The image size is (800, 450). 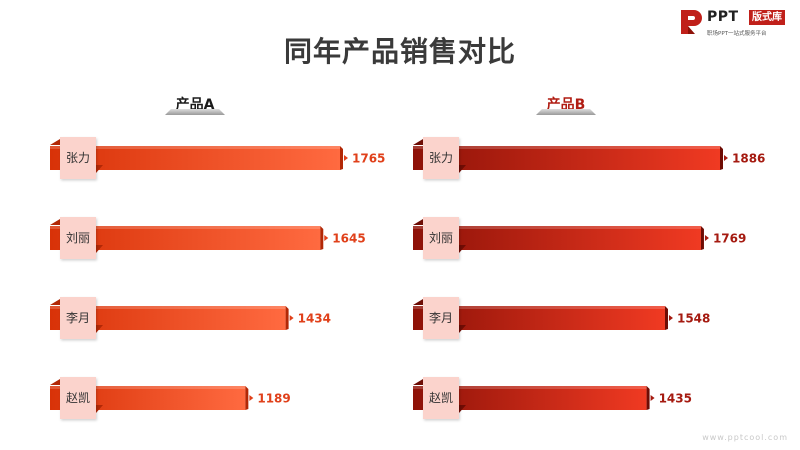 What do you see at coordinates (348, 239) in the screenshot?
I see `value-label-a-1: 1645` at bounding box center [348, 239].